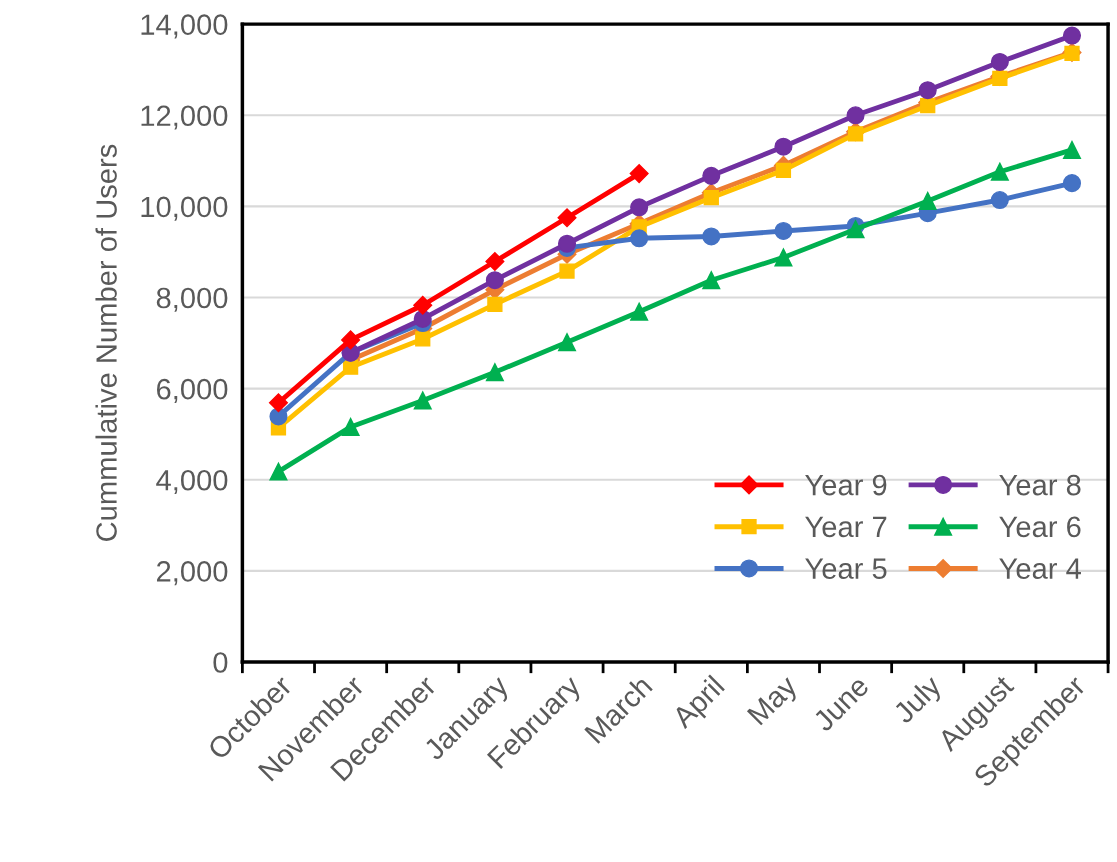 The image size is (1117, 862). I want to click on y-tick-label: 4,000, so click(192, 482).